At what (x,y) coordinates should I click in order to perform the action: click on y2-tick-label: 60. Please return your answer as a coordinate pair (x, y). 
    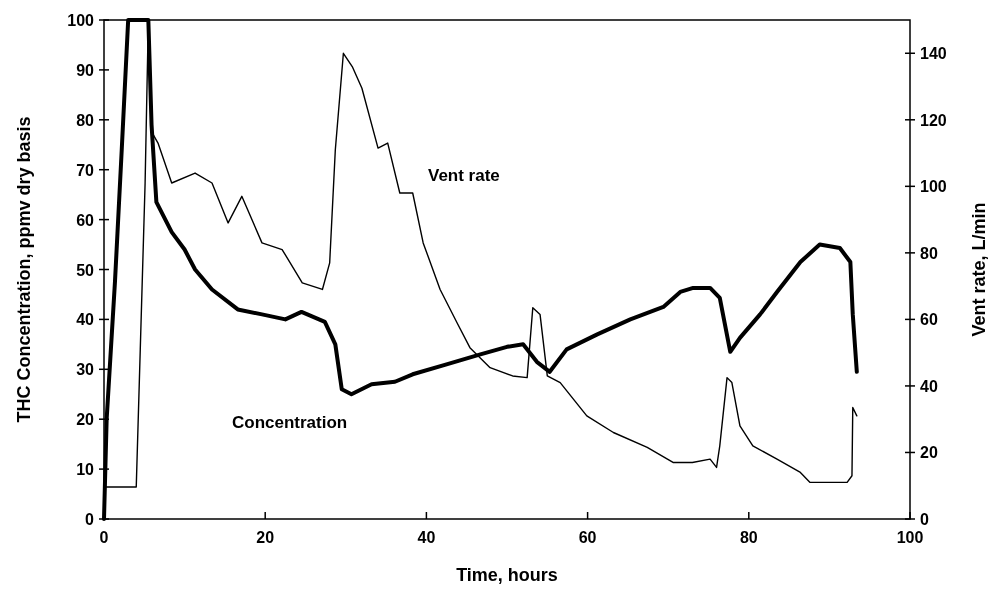
    Looking at the image, I should click on (929, 320).